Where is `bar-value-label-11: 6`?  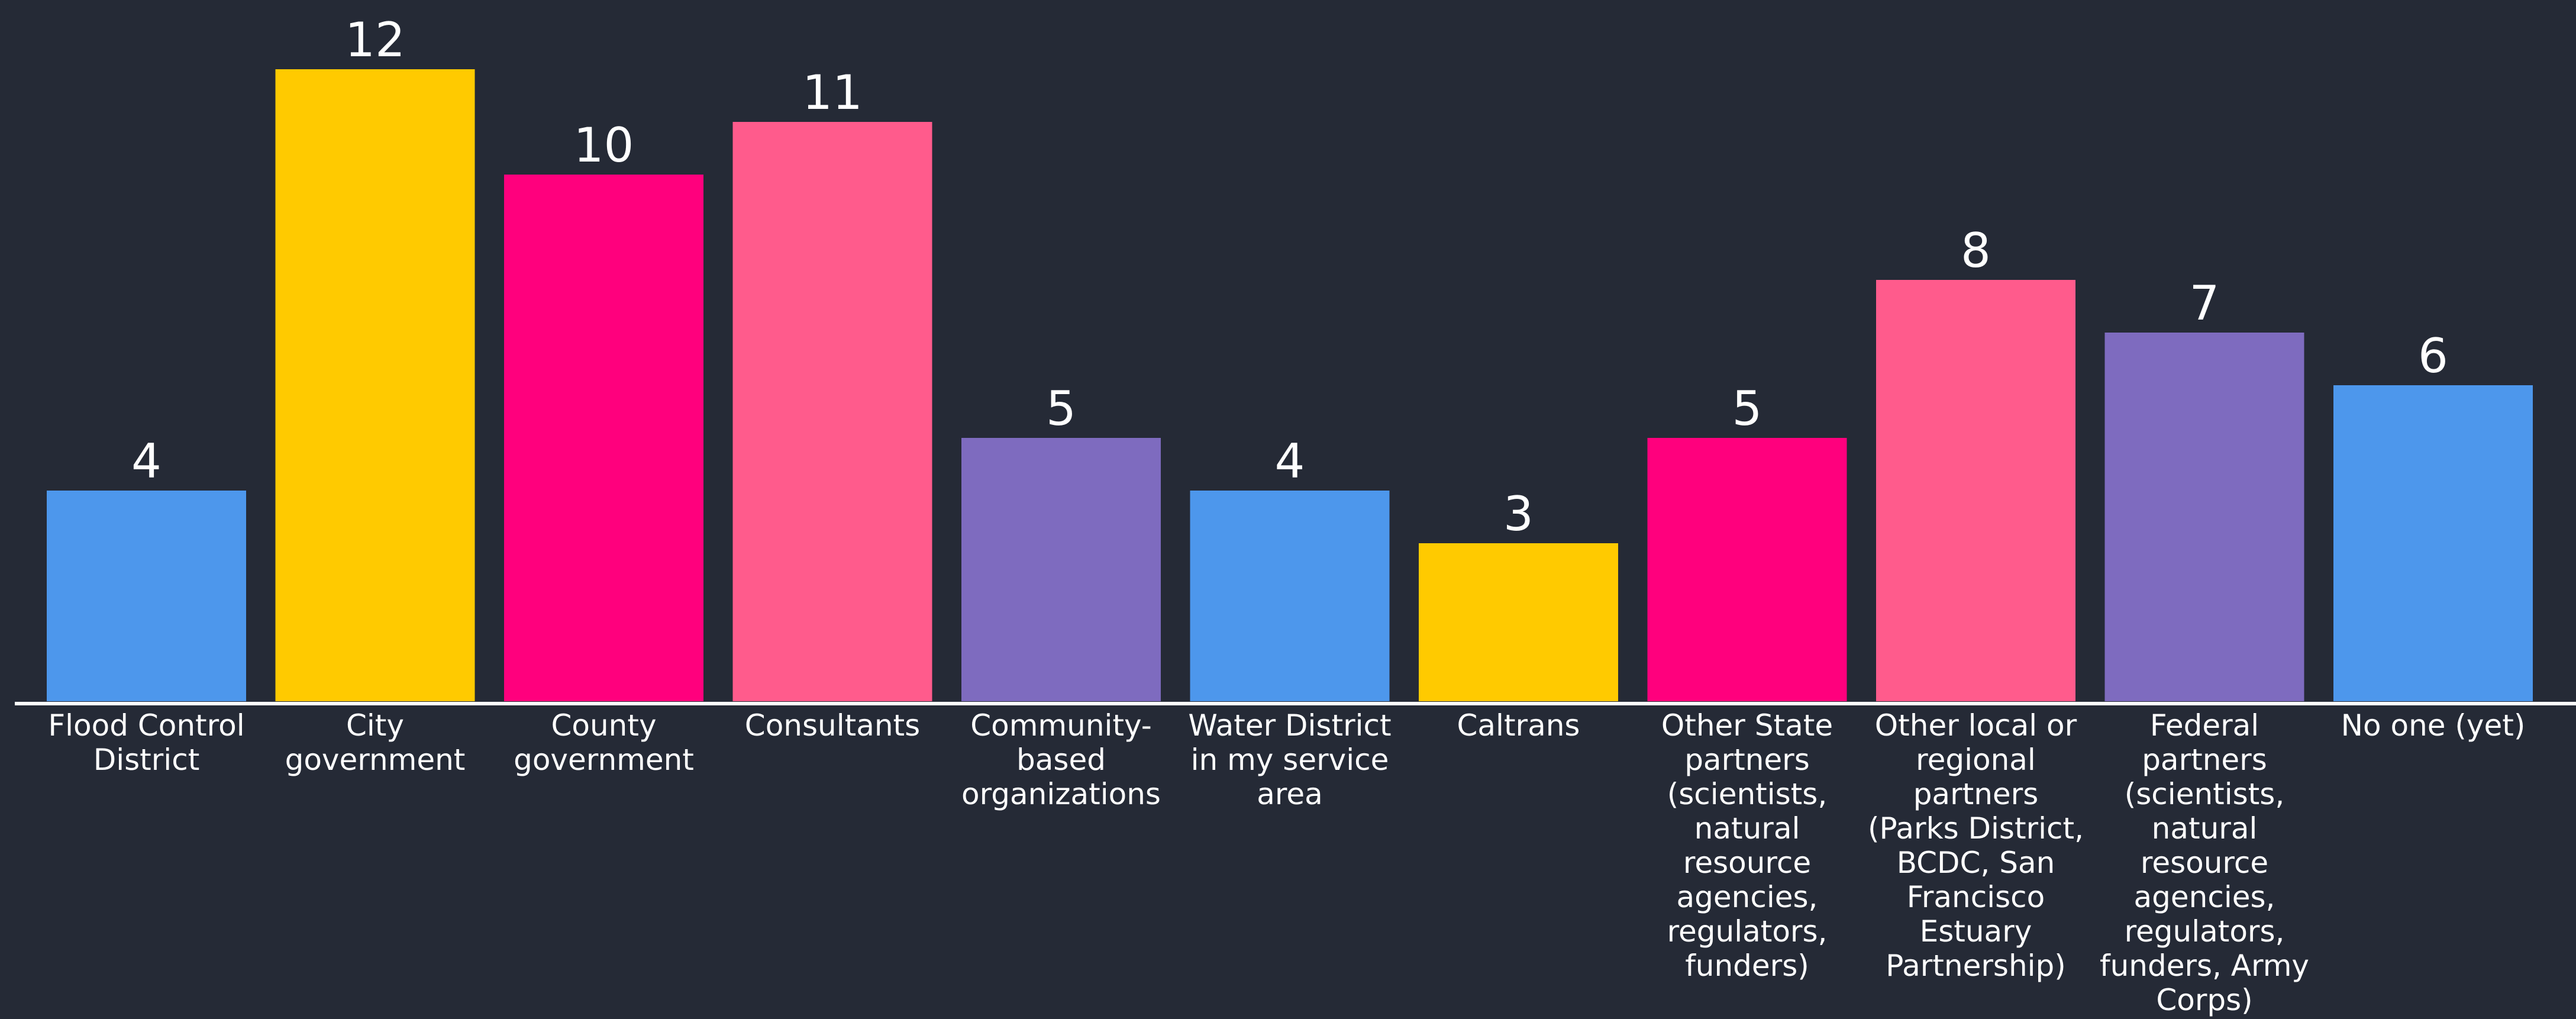
bar-value-label-11: 6 is located at coordinates (2433, 355).